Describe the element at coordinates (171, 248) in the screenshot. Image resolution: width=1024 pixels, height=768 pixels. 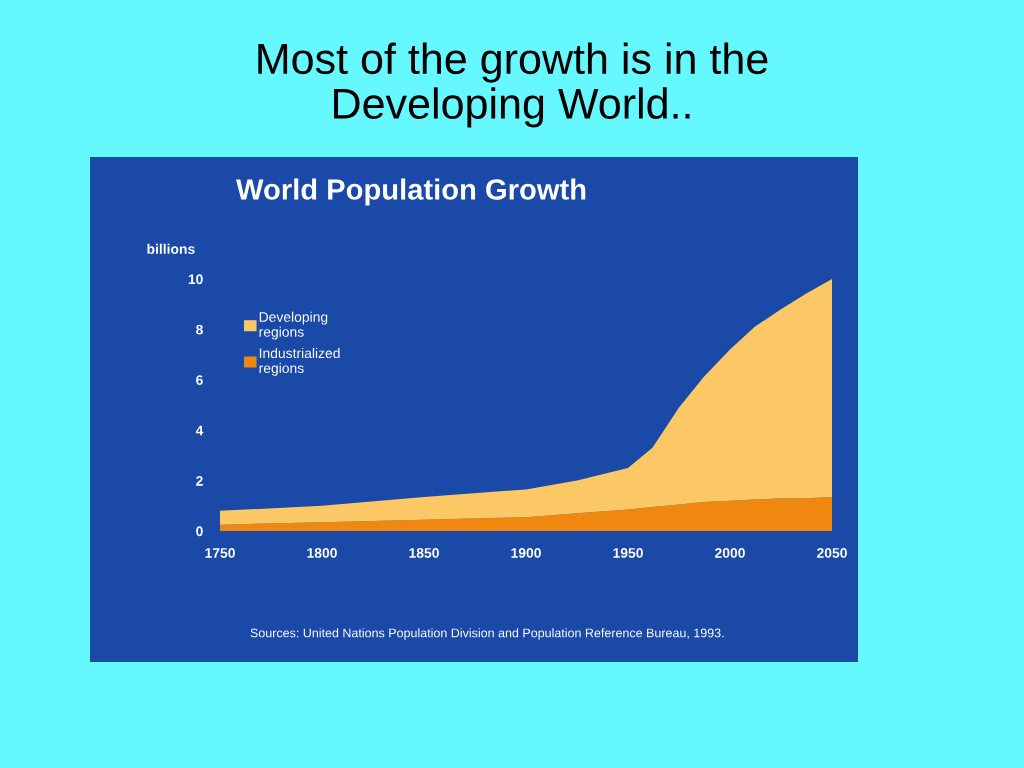
I see `y-axis-title: billions` at that location.